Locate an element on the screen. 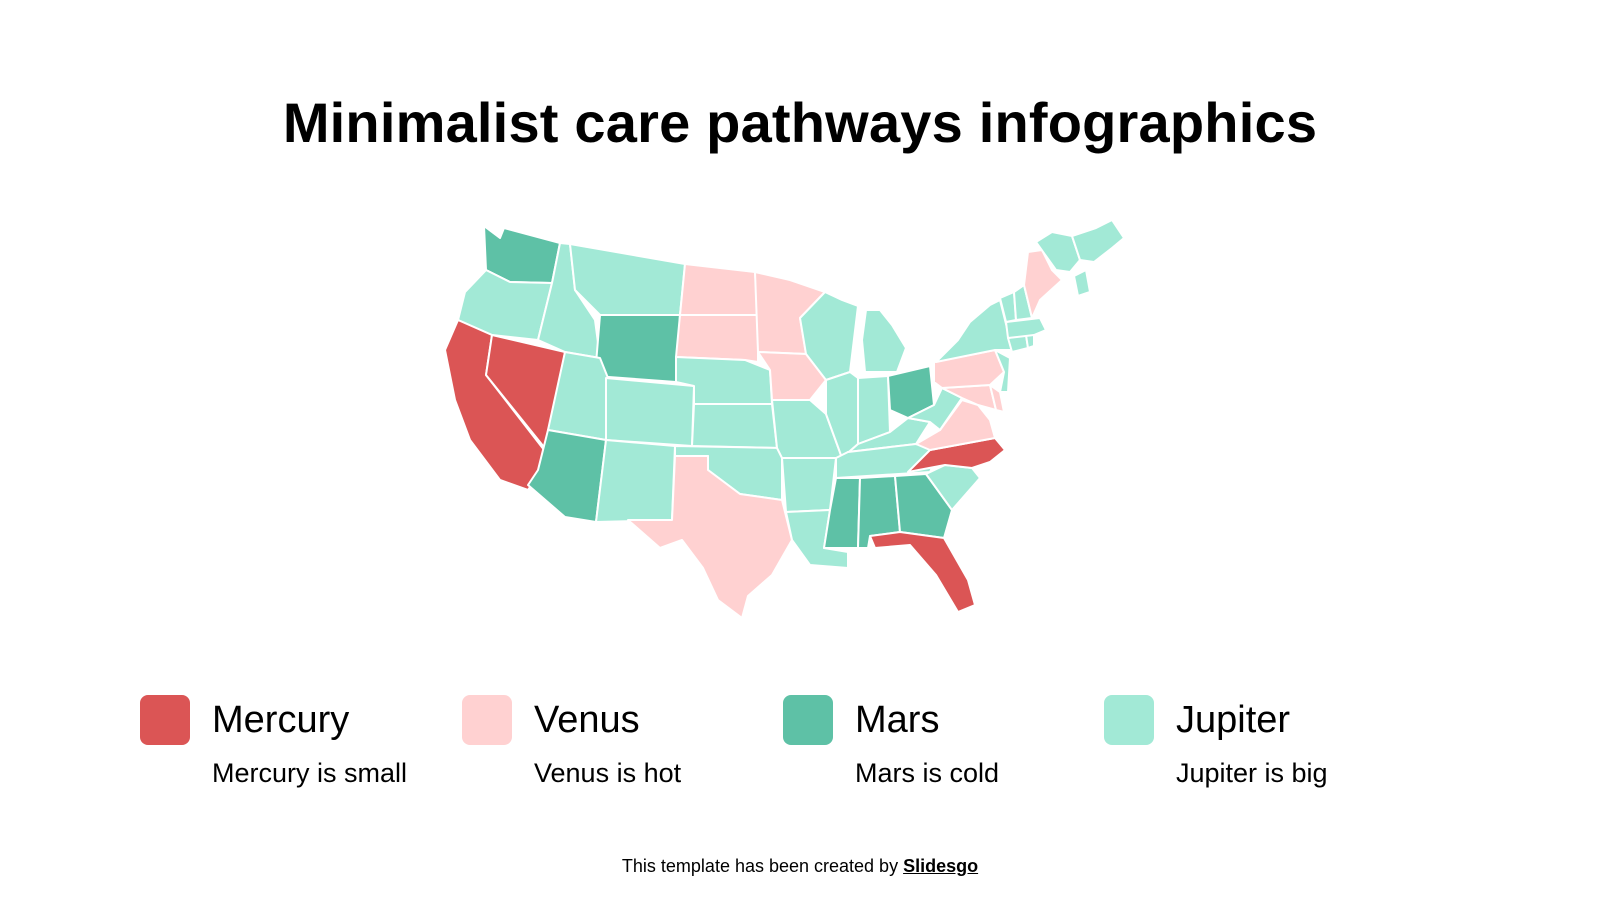  region-northeast-island is located at coordinates (1082, 283).